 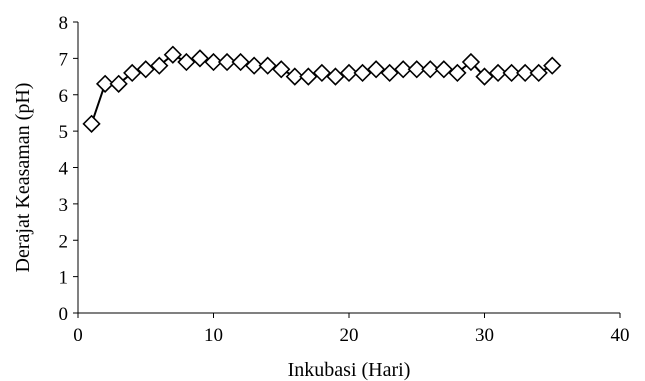 What do you see at coordinates (64, 132) in the screenshot?
I see `y-tick-label: 5` at bounding box center [64, 132].